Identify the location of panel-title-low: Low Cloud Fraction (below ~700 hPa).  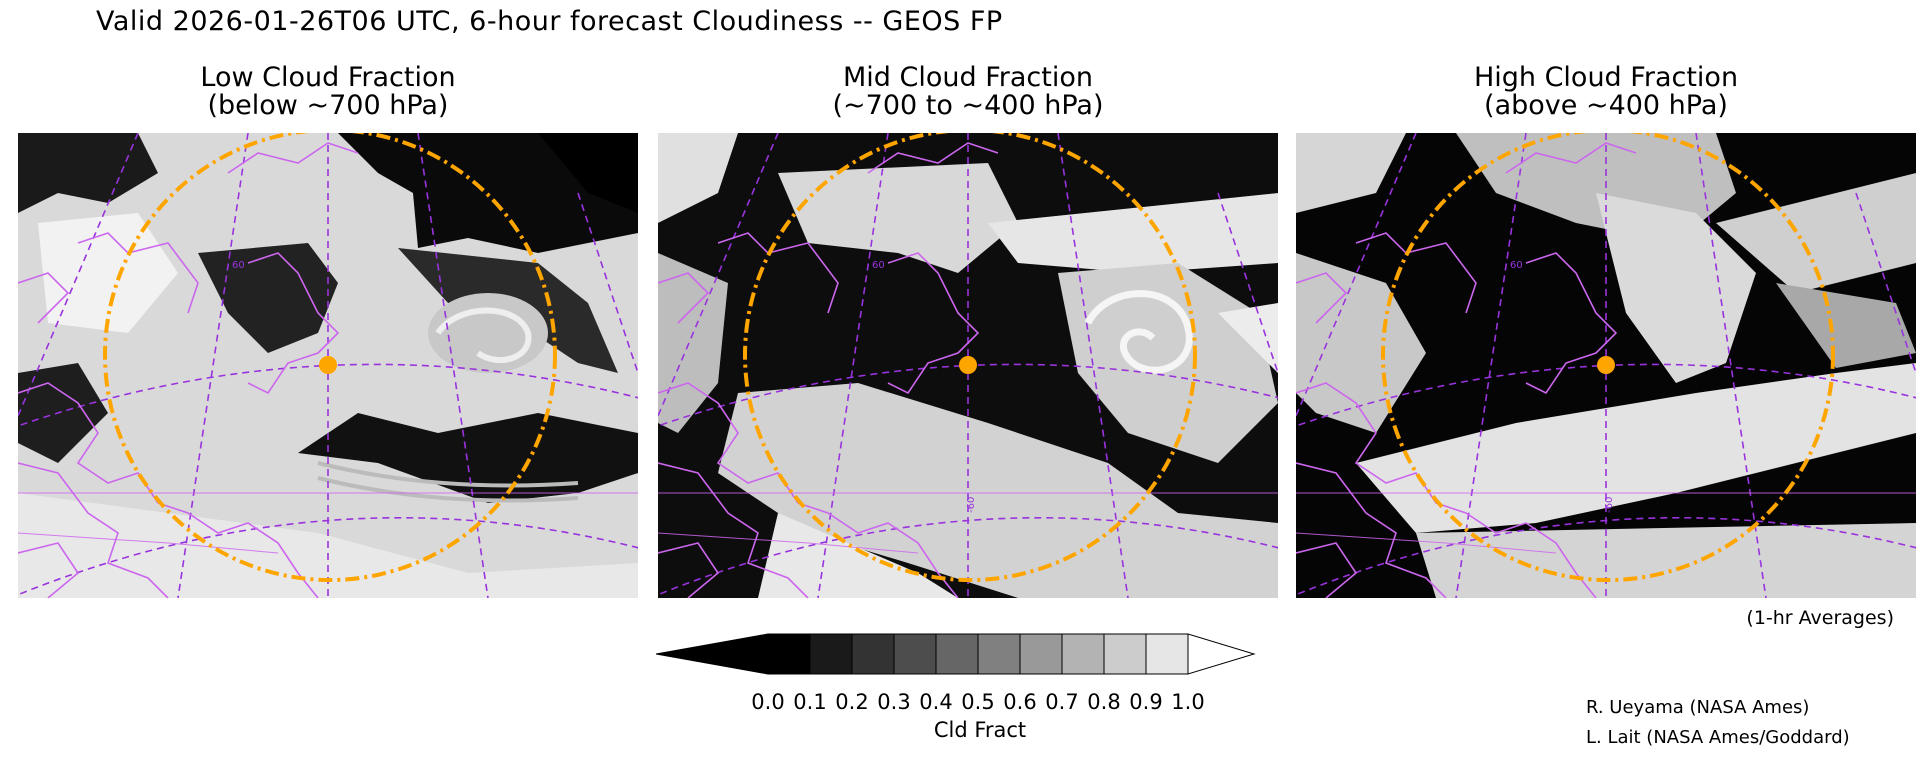
(328, 92).